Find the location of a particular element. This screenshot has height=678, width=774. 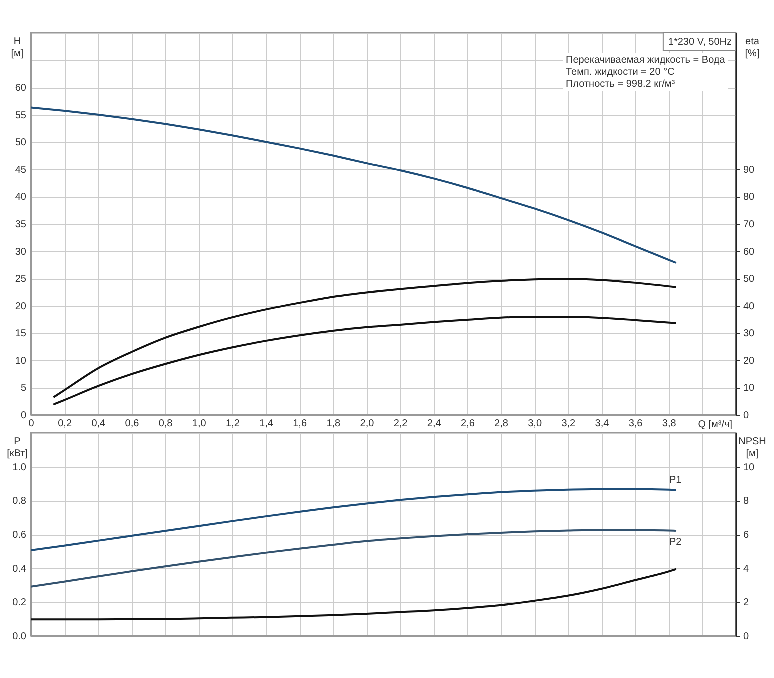

x-tick-label: 1,8 is located at coordinates (334, 424).